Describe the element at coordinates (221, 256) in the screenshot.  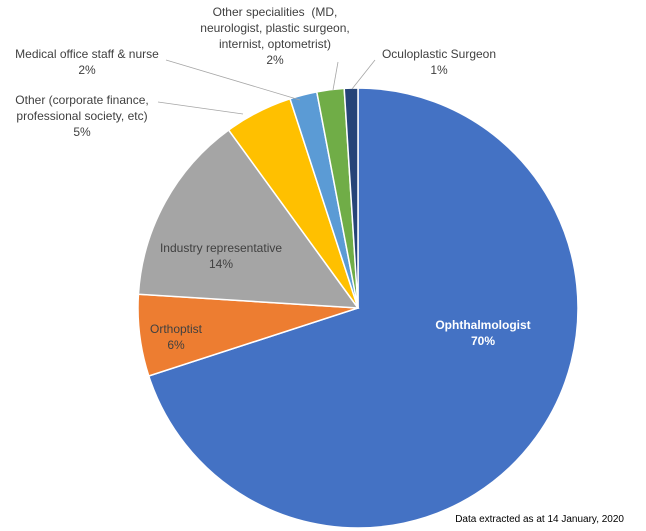
I see `slice-label: Industry representative 14%` at that location.